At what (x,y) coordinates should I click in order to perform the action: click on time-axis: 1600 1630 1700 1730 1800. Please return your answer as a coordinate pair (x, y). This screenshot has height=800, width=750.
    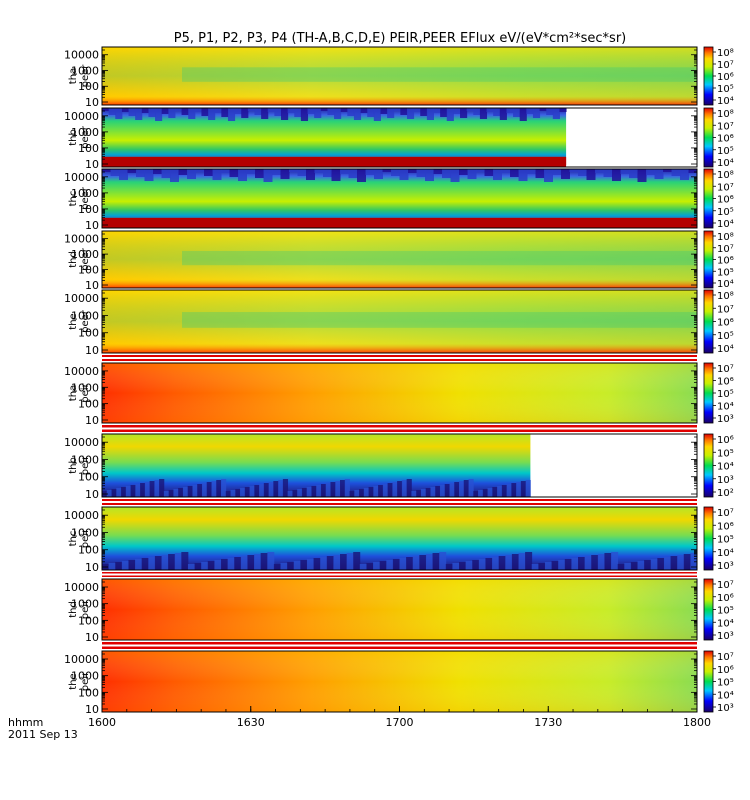
    Looking at the image, I should click on (399, 717).